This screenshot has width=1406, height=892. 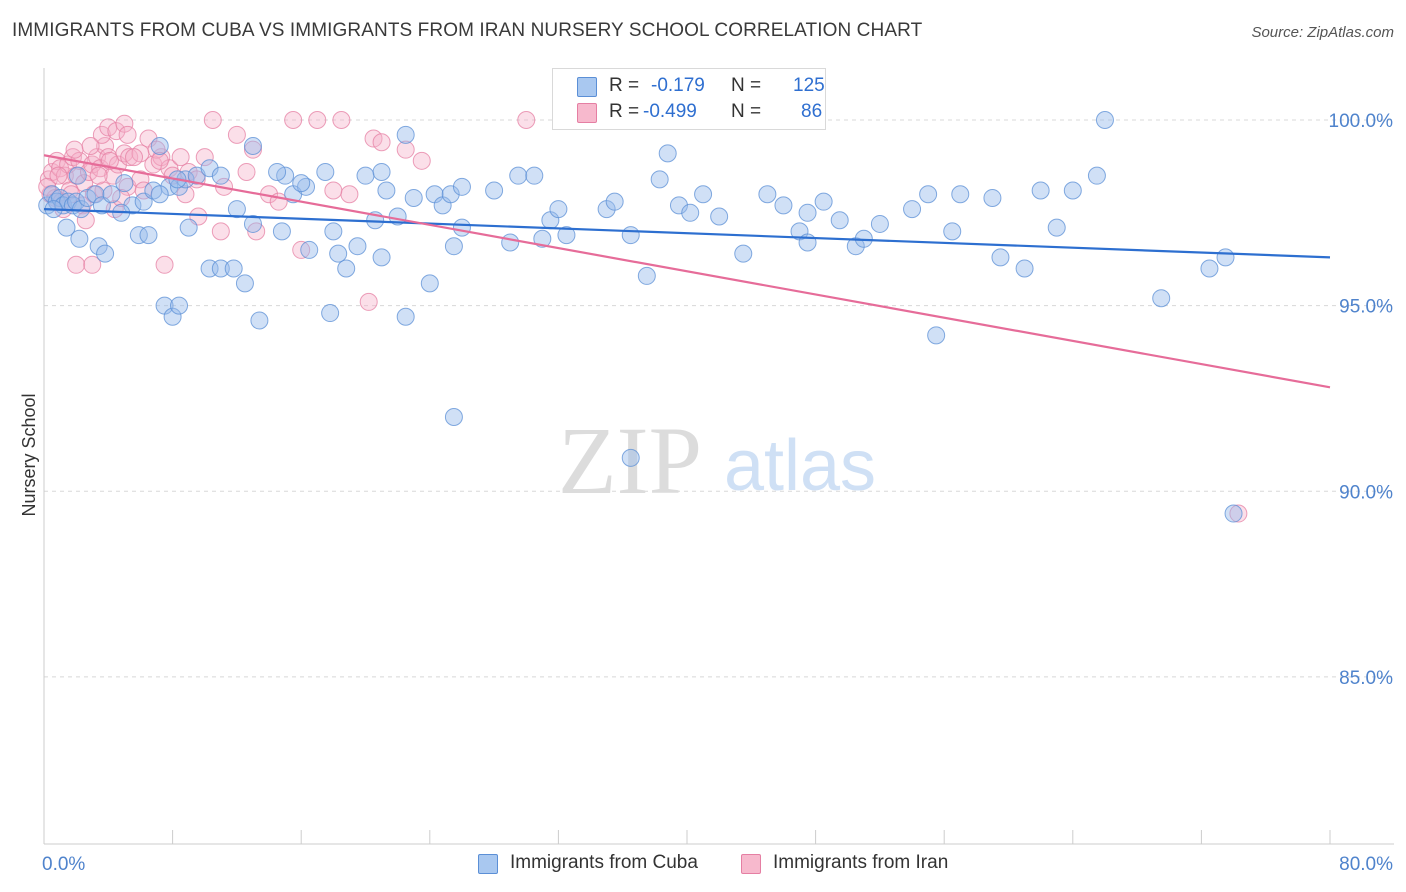 What do you see at coordinates (809, 85) in the screenshot?
I see `cuba-n-value: 125` at bounding box center [809, 85].